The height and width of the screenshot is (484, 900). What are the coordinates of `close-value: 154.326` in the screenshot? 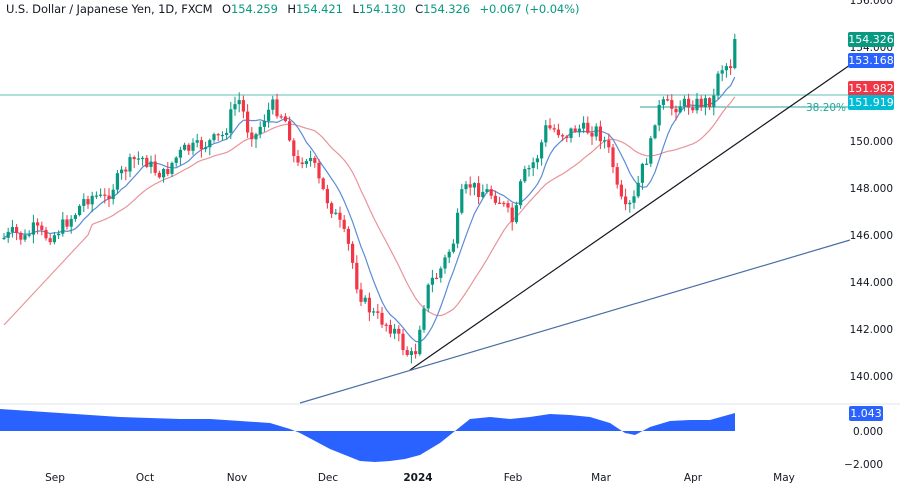 It's located at (446, 9).